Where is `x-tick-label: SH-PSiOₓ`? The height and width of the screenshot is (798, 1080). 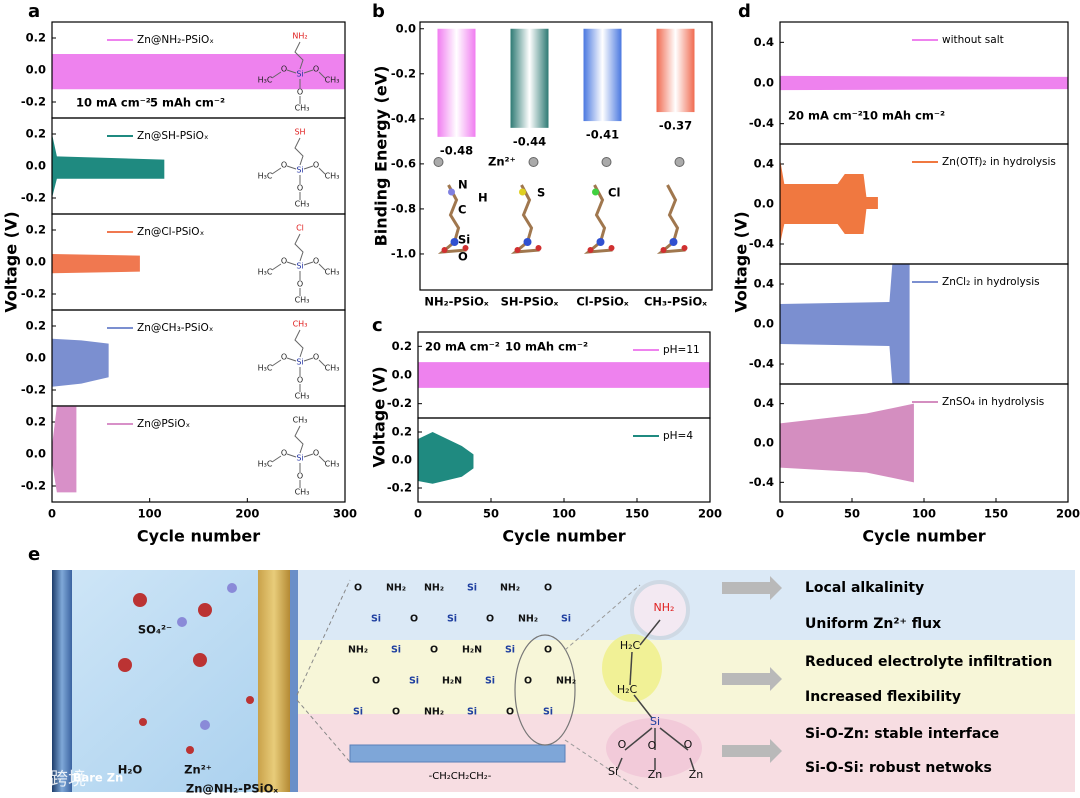 x-tick-label: SH-PSiOₓ is located at coordinates (530, 302).